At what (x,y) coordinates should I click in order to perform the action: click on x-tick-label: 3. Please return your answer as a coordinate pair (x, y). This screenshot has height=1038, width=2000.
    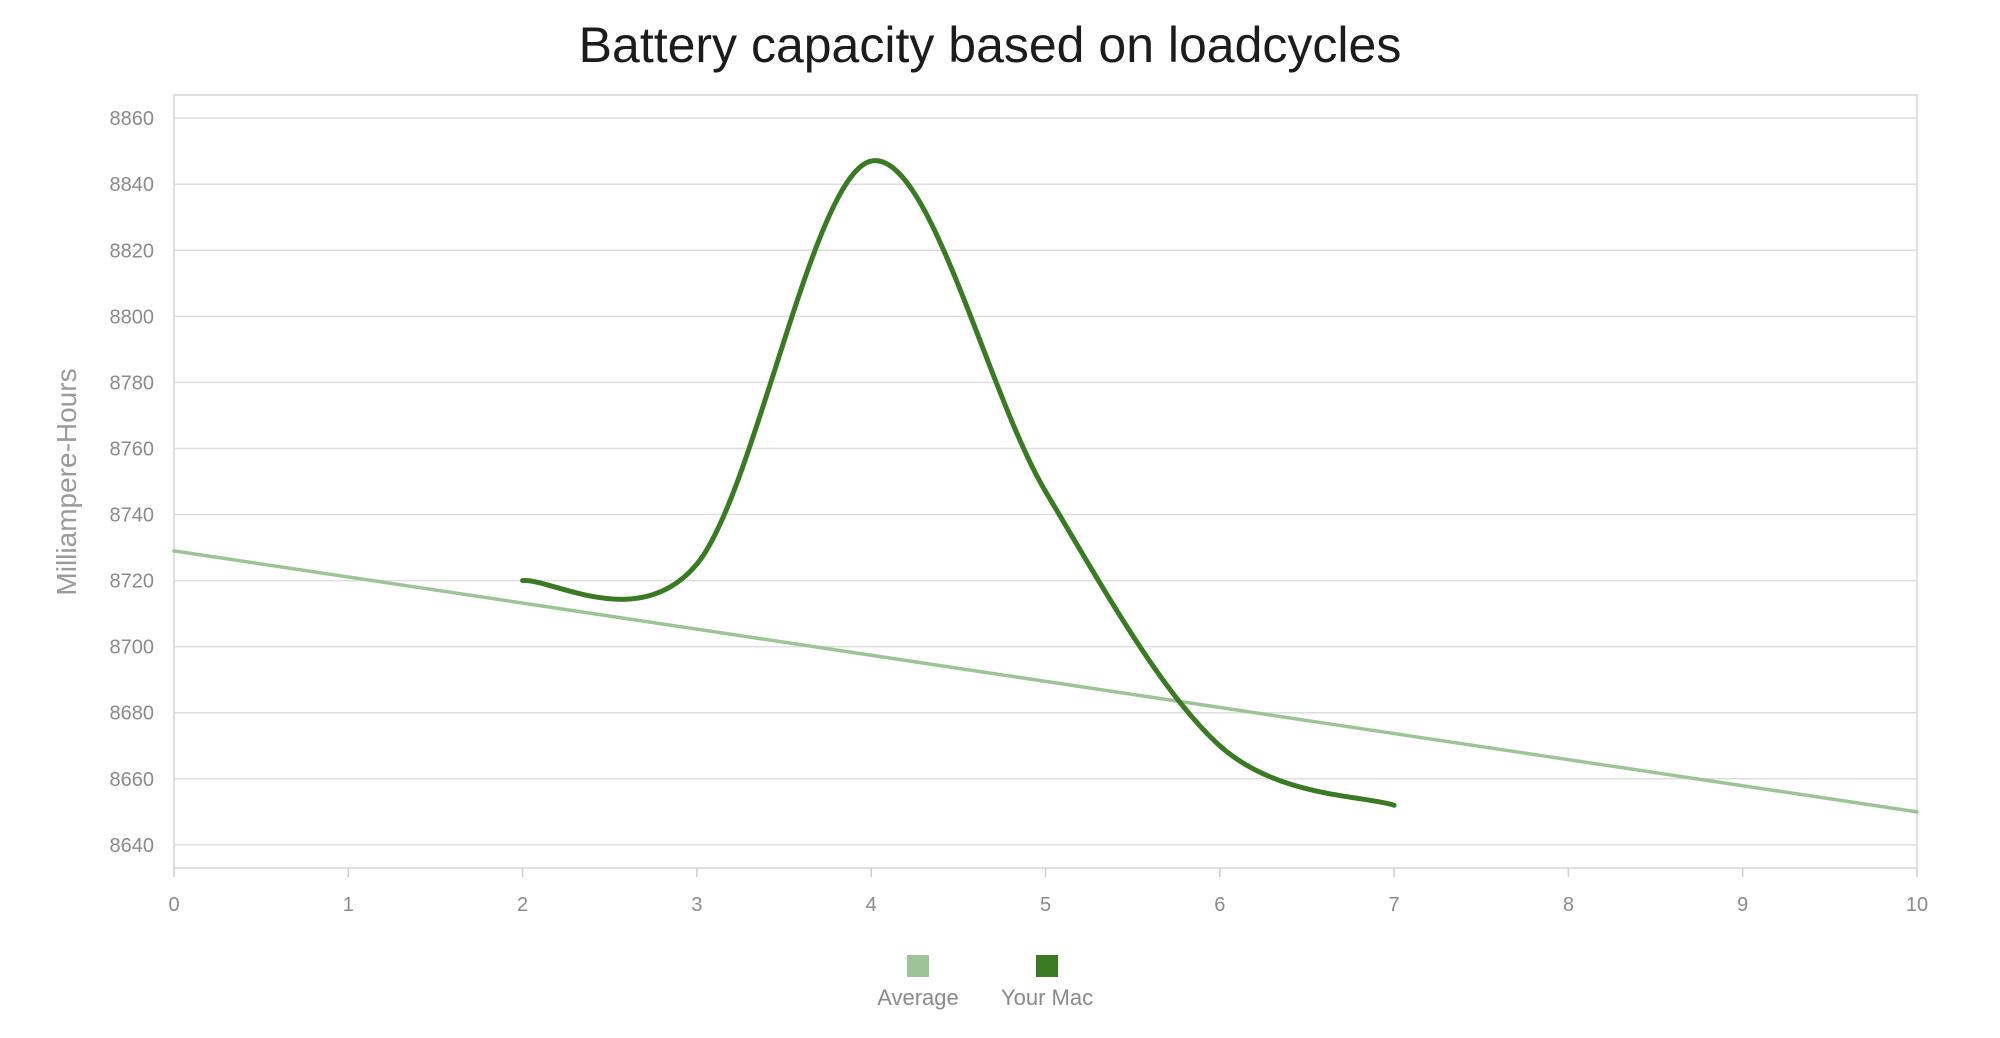
    Looking at the image, I should click on (696, 905).